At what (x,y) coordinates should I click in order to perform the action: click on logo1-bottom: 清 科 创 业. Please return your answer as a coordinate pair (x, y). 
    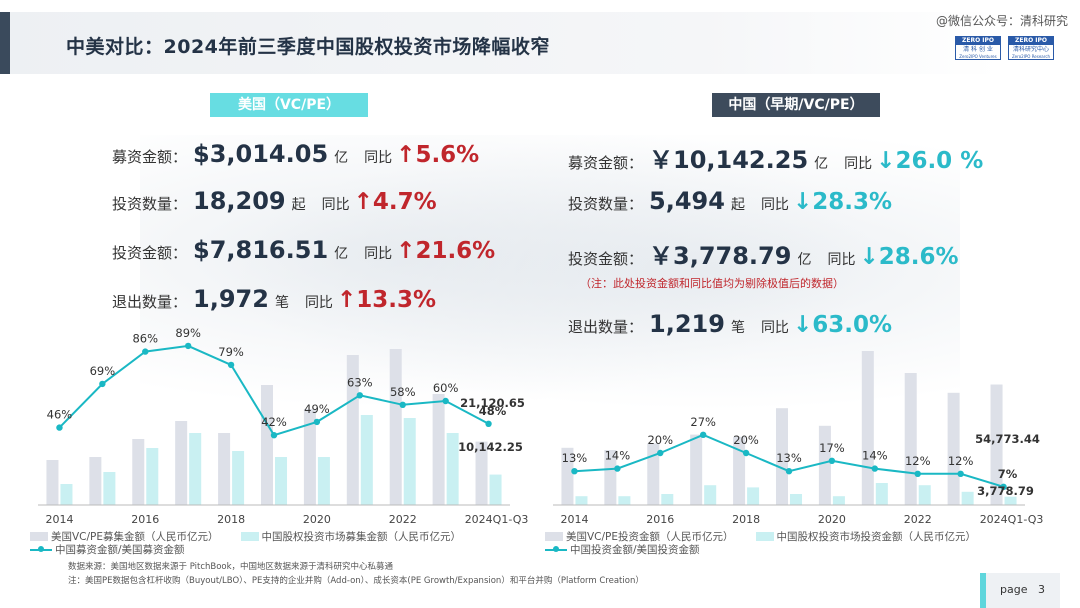
    Looking at the image, I should click on (978, 49).